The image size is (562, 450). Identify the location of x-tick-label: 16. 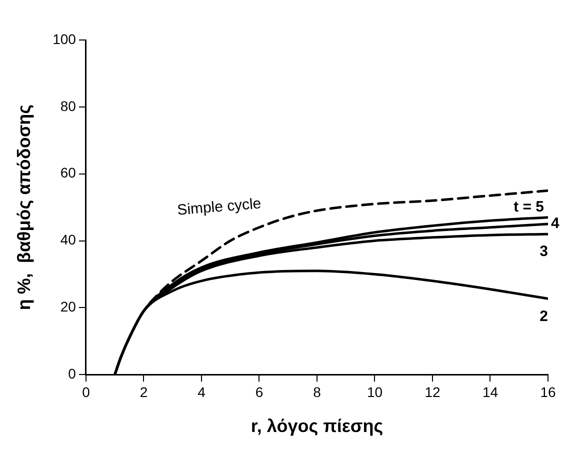
(548, 392).